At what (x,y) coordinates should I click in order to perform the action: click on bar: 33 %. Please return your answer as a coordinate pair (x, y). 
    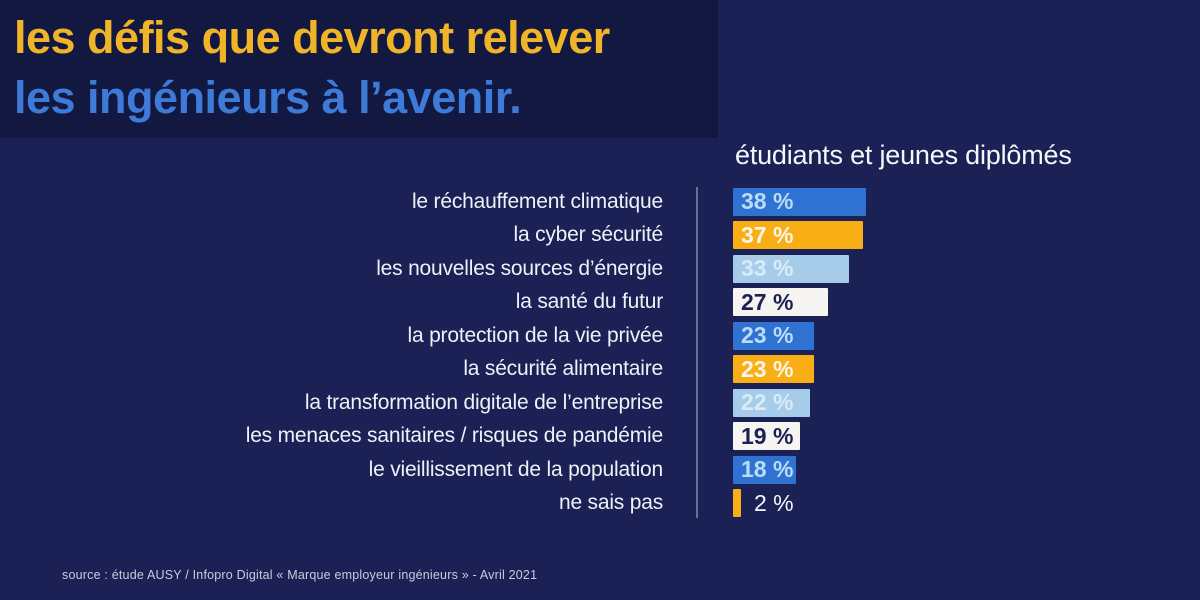
    Looking at the image, I should click on (791, 268).